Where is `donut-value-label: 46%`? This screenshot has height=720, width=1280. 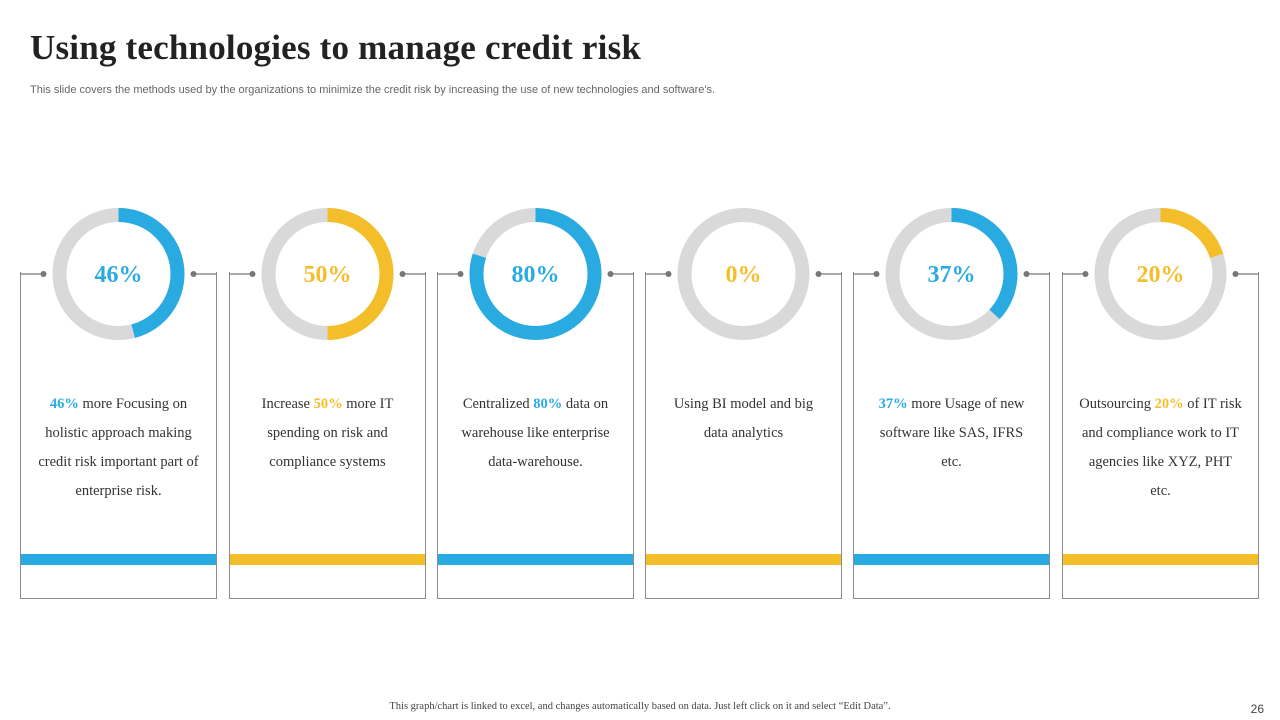
donut-value-label: 46% is located at coordinates (119, 275).